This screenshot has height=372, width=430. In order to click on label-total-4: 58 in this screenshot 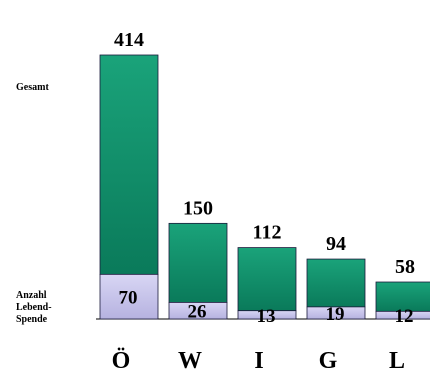, I will do `click(405, 267)`.